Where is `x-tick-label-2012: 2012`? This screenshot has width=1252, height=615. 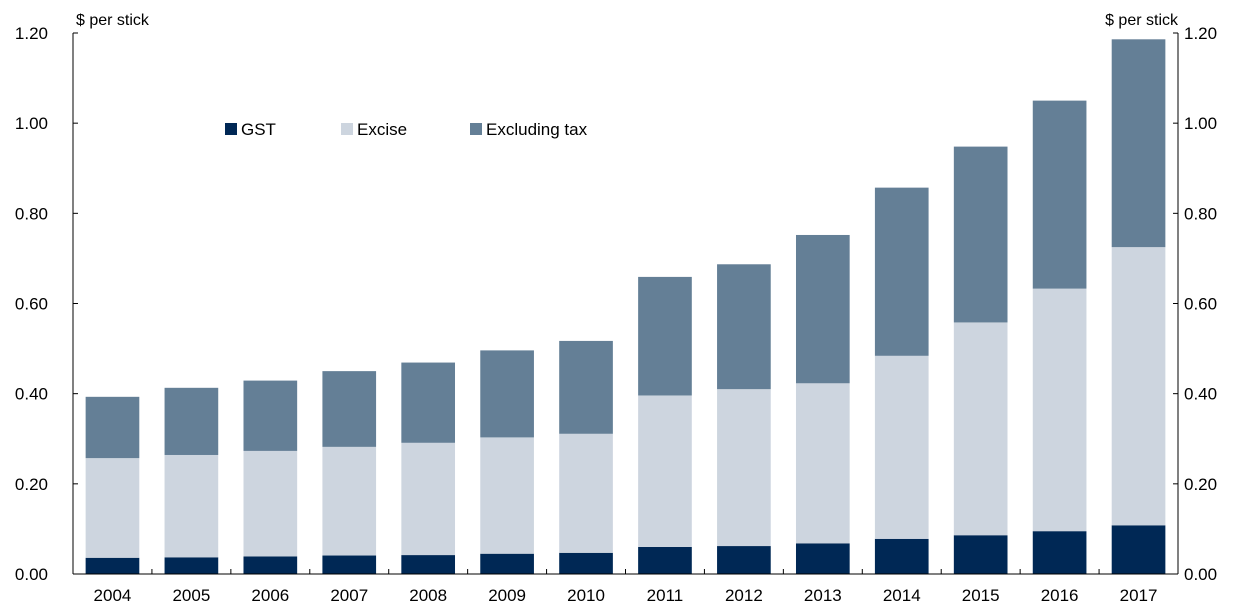 x-tick-label-2012: 2012 is located at coordinates (744, 595).